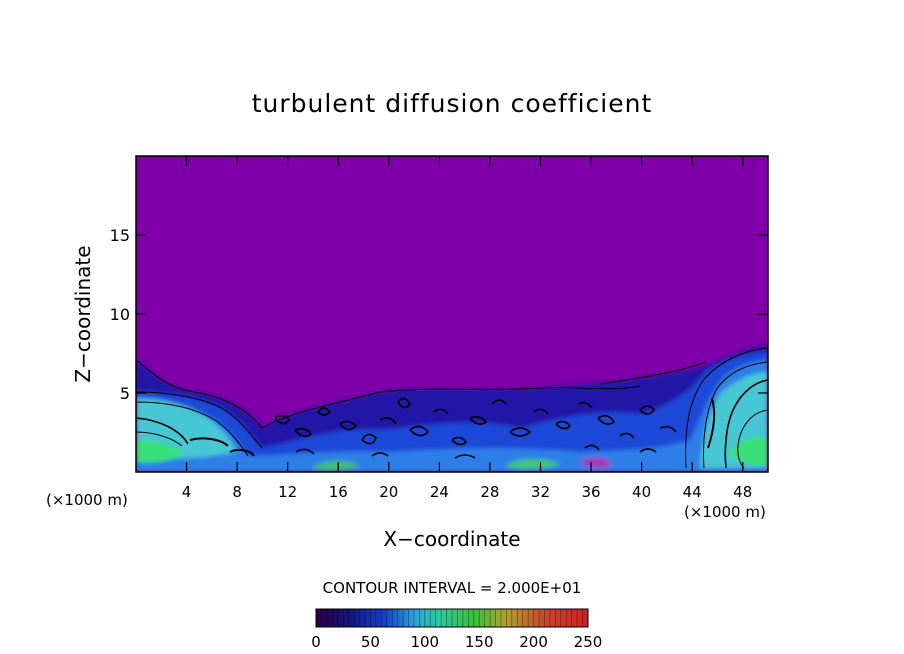 This screenshot has width=904, height=654. I want to click on x-tick-label: 32, so click(540, 492).